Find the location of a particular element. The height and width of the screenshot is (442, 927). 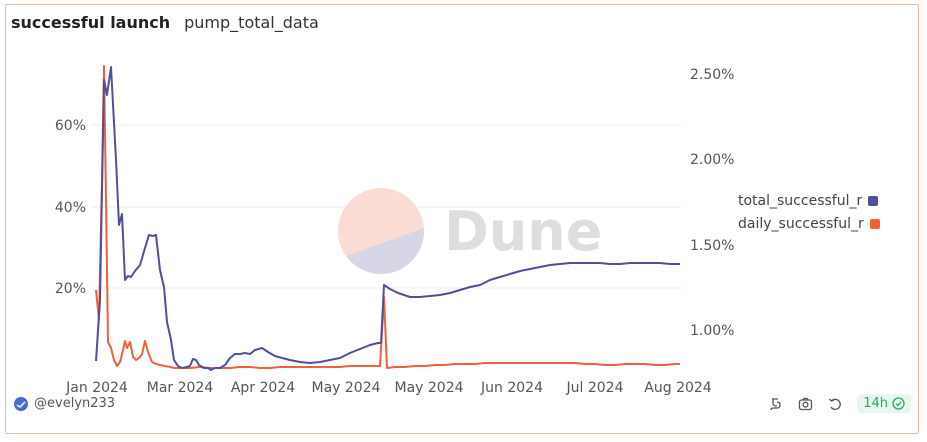

svg-text: Jul 2024 is located at coordinates (595, 388).